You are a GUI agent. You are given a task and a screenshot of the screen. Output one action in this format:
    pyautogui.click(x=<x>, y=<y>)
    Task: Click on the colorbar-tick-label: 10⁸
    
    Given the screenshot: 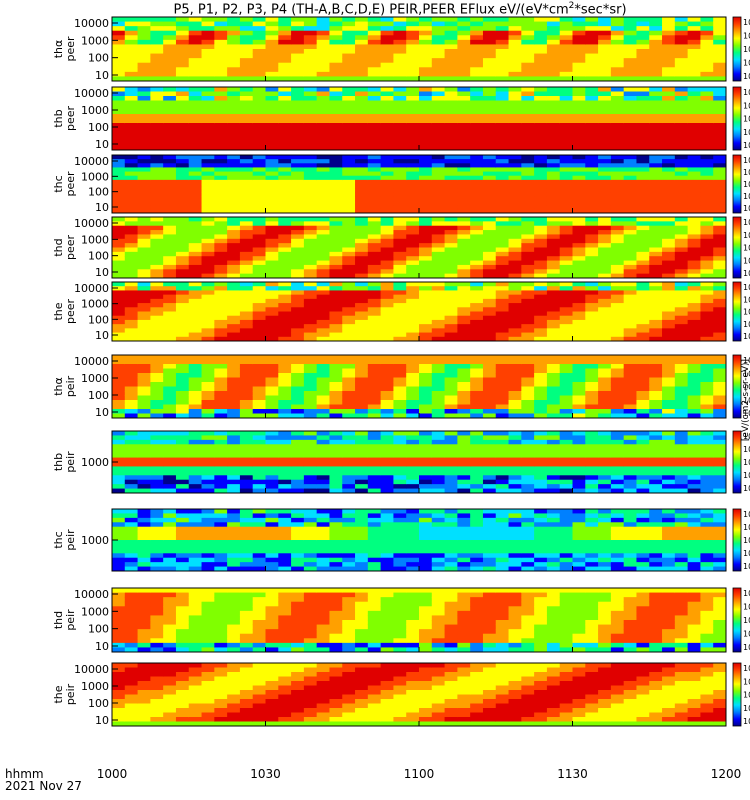 What is the action you would take?
    pyautogui.click(x=746, y=92)
    